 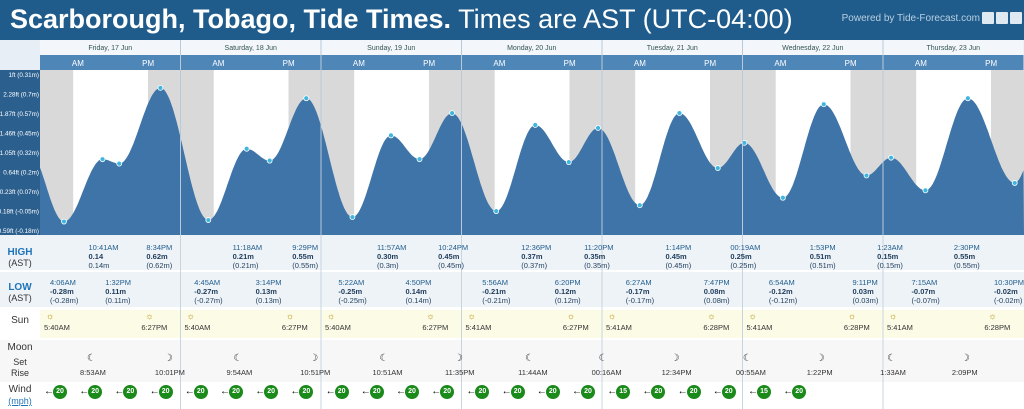 What do you see at coordinates (391, 48) in the screenshot?
I see `day-label: Sunday, 19 Jun` at bounding box center [391, 48].